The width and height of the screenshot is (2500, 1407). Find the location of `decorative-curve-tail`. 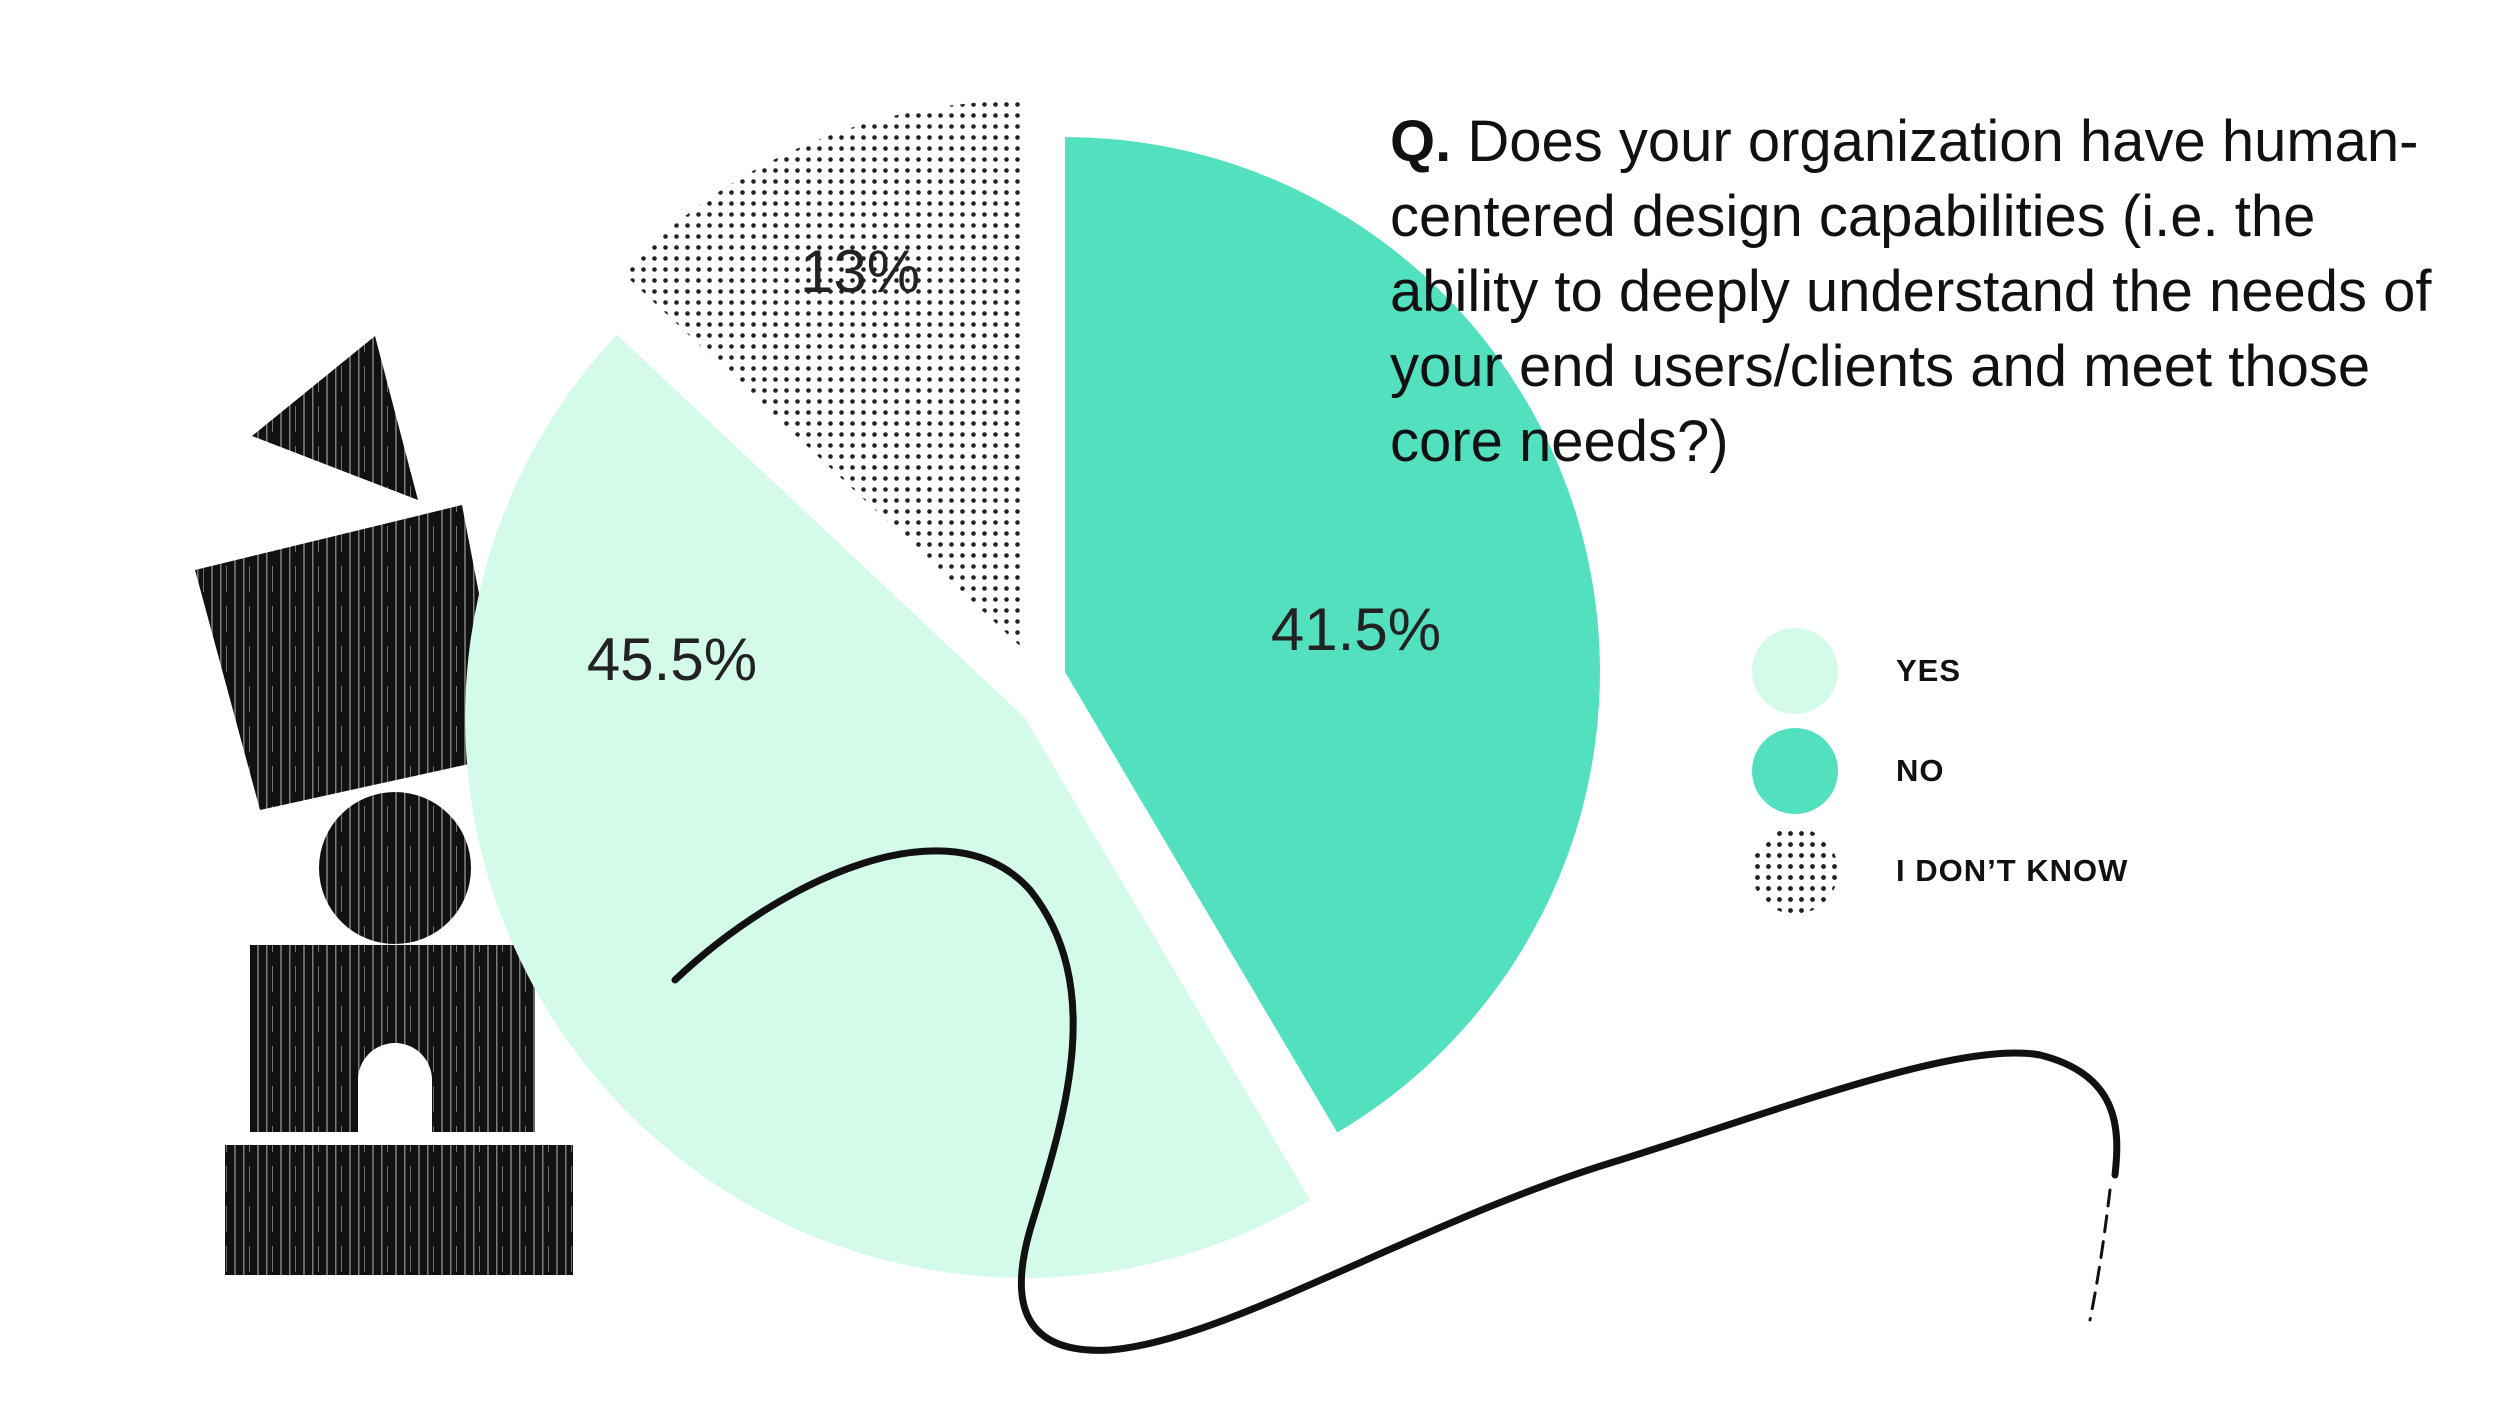

decorative-curve-tail is located at coordinates (2100, 1255).